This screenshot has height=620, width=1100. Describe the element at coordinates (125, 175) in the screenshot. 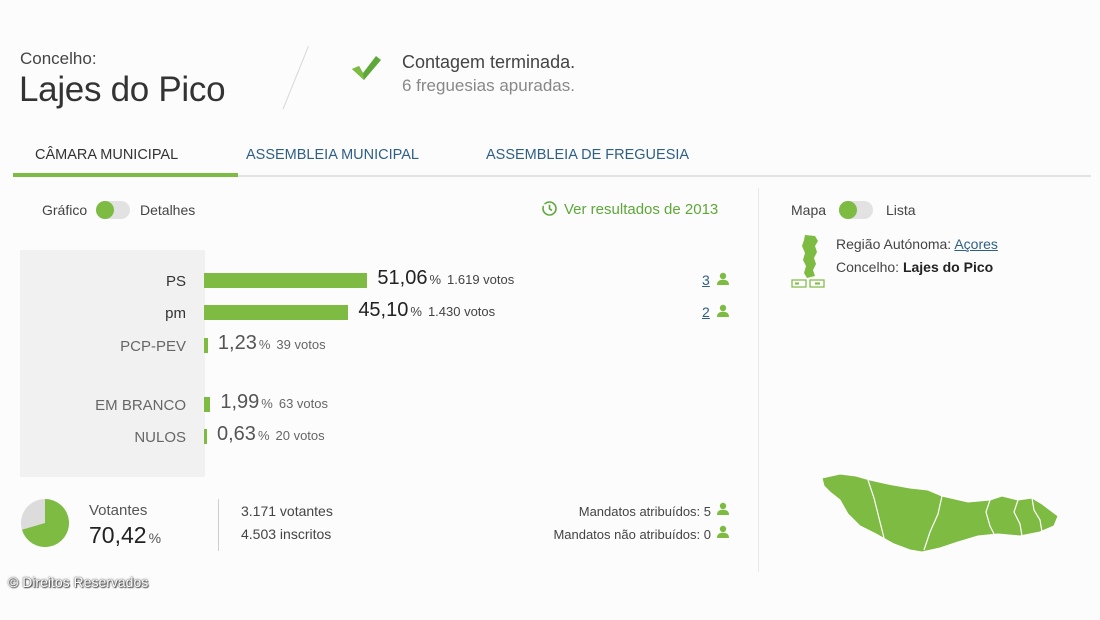

I see `active-tab-indicator` at that location.